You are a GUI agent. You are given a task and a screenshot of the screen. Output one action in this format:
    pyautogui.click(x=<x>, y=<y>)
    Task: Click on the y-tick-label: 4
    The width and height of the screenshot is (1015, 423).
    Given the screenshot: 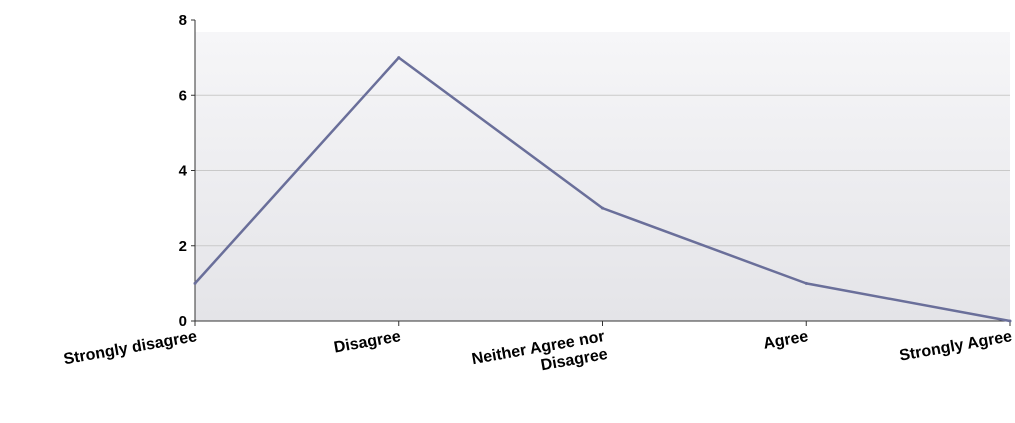 What is the action you would take?
    pyautogui.click(x=183, y=171)
    